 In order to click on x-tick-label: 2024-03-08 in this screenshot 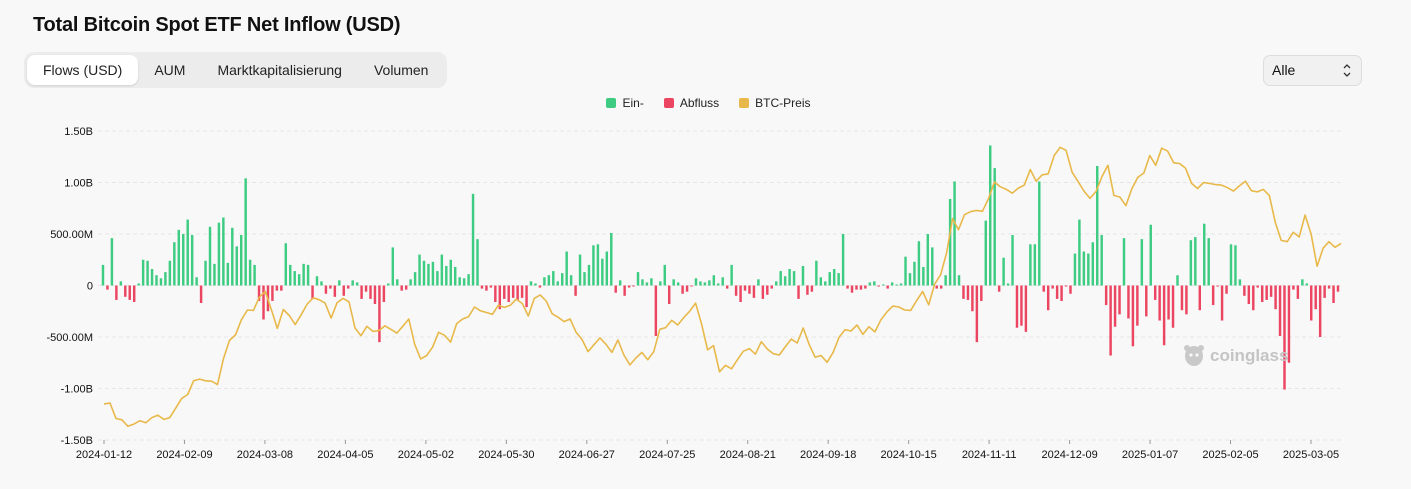, I will do `click(265, 455)`.